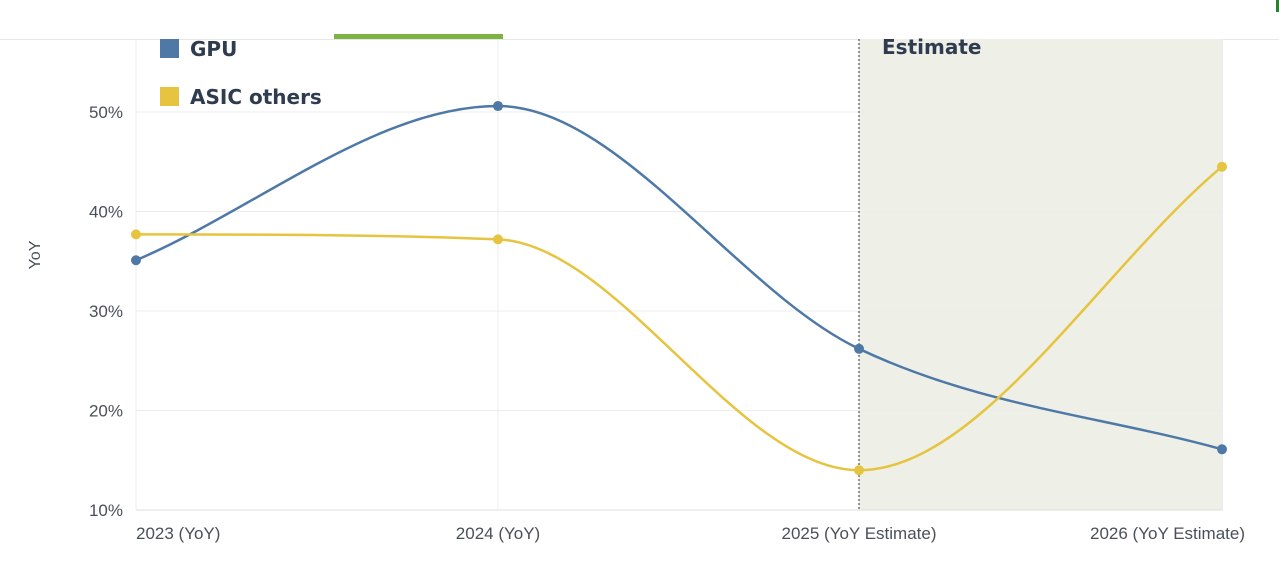 The width and height of the screenshot is (1279, 573). I want to click on legend-label-gpu: GPU, so click(213, 49).